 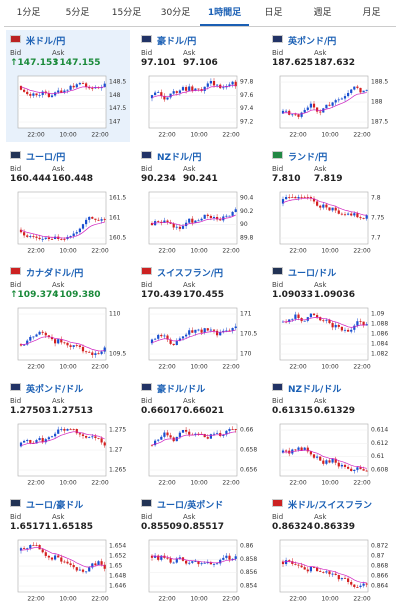 What do you see at coordinates (322, 13) in the screenshot?
I see `tab: 週足` at bounding box center [322, 13].